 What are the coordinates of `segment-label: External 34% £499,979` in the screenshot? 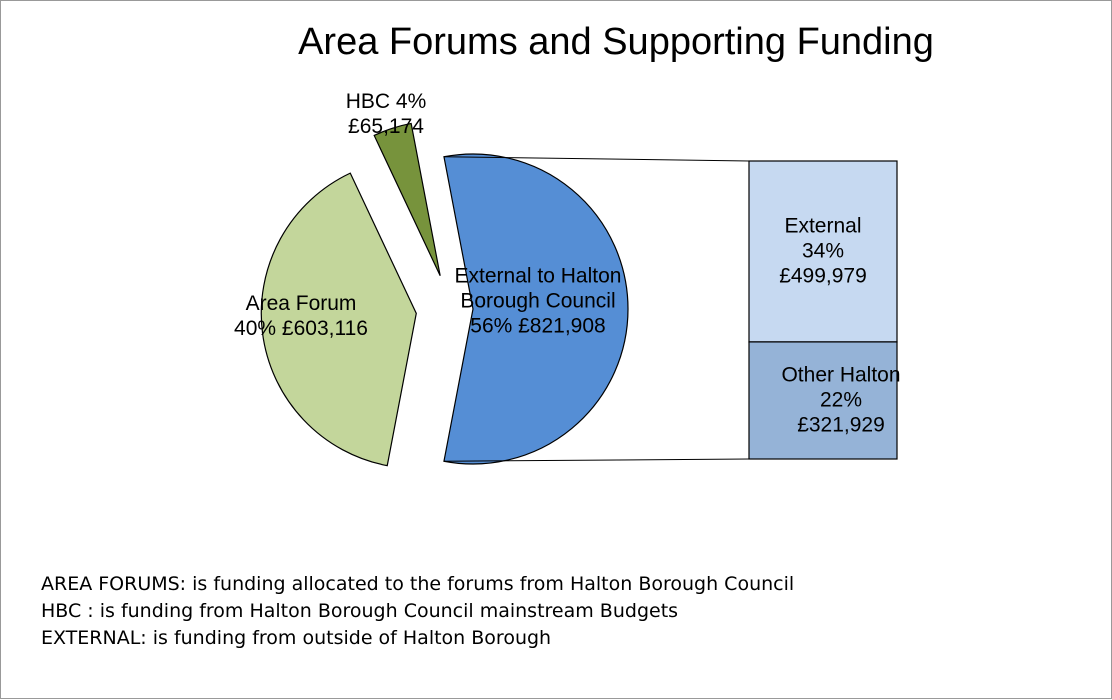 It's located at (823, 251).